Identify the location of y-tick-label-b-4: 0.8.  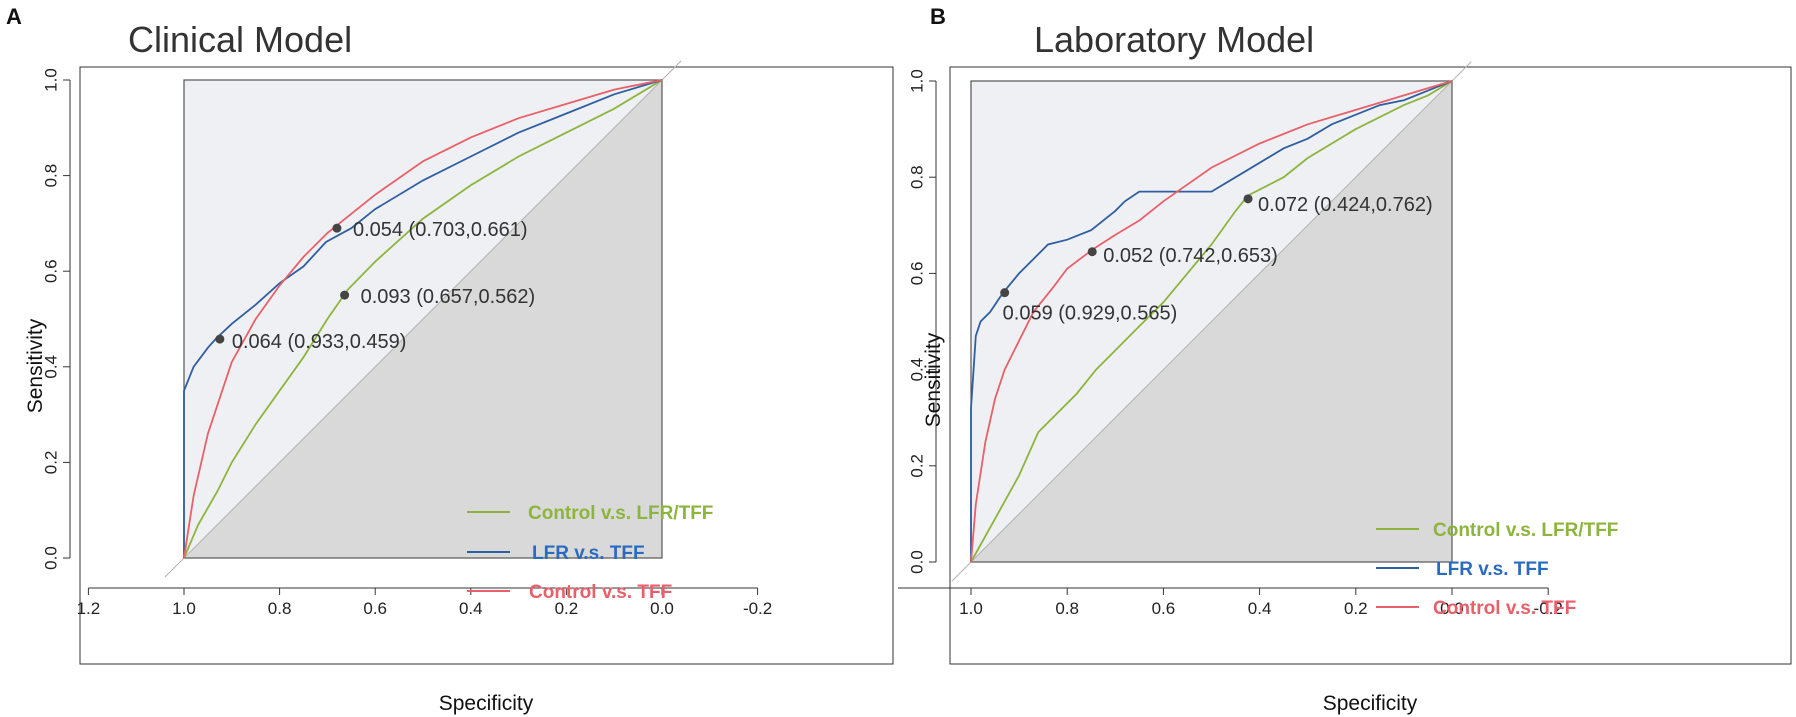
(916, 177).